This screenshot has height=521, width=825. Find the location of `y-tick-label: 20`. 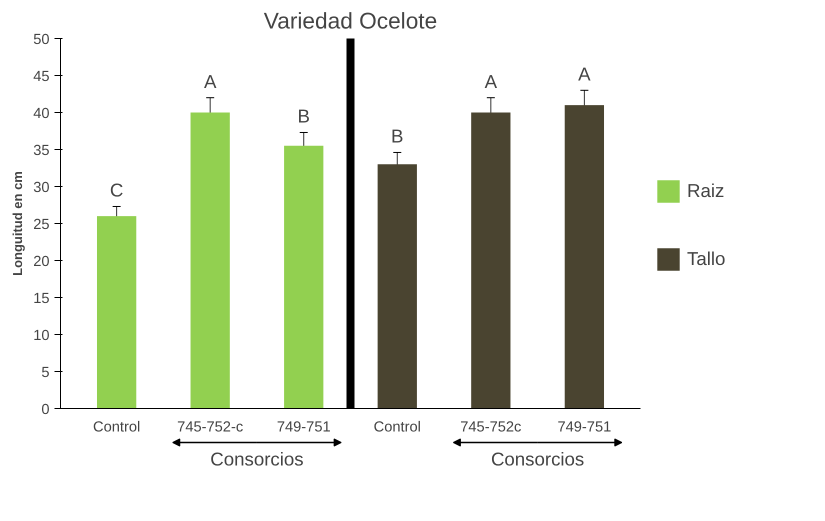

y-tick-label: 20 is located at coordinates (41, 262).